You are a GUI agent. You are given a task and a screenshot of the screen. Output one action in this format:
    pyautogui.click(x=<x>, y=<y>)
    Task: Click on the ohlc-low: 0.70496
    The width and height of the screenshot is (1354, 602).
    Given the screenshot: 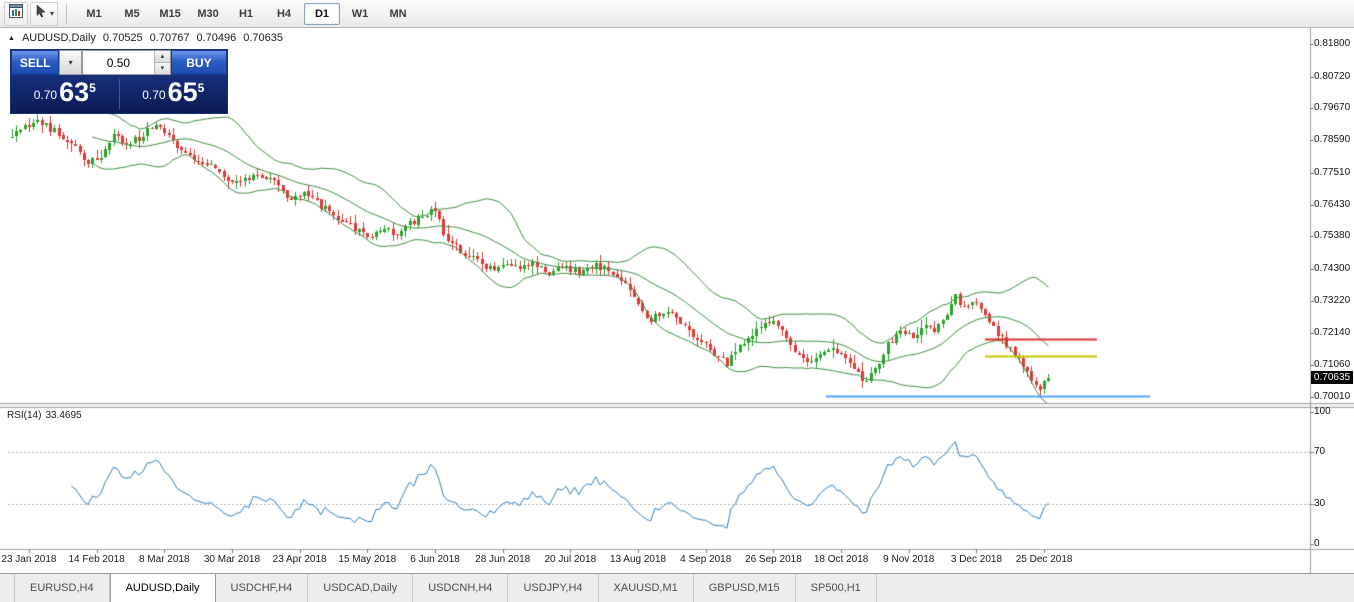 What is the action you would take?
    pyautogui.click(x=216, y=38)
    